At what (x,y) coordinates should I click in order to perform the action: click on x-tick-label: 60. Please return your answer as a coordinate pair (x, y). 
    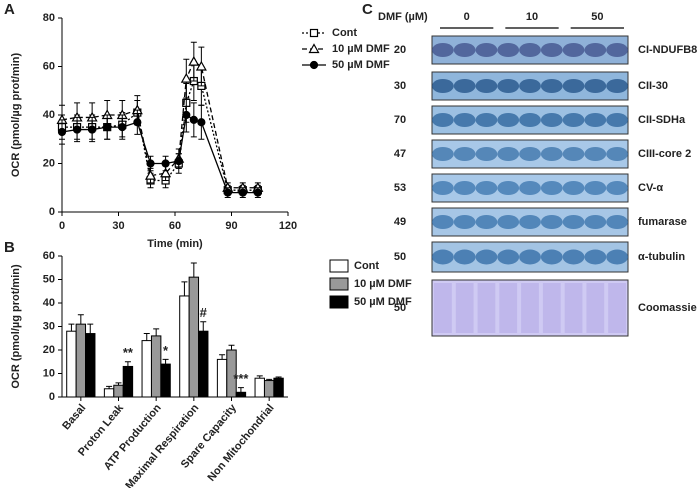
    Looking at the image, I should click on (175, 226).